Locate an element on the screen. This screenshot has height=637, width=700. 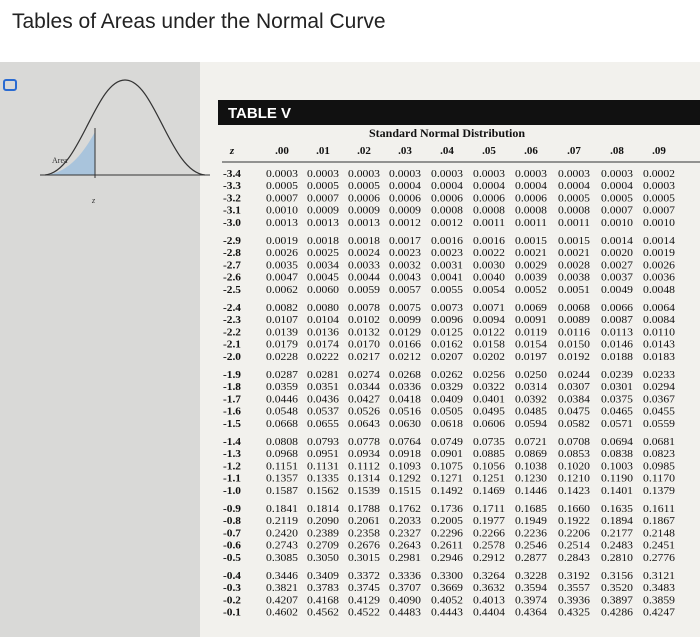
row-z: -2.9 is located at coordinates (232, 241).